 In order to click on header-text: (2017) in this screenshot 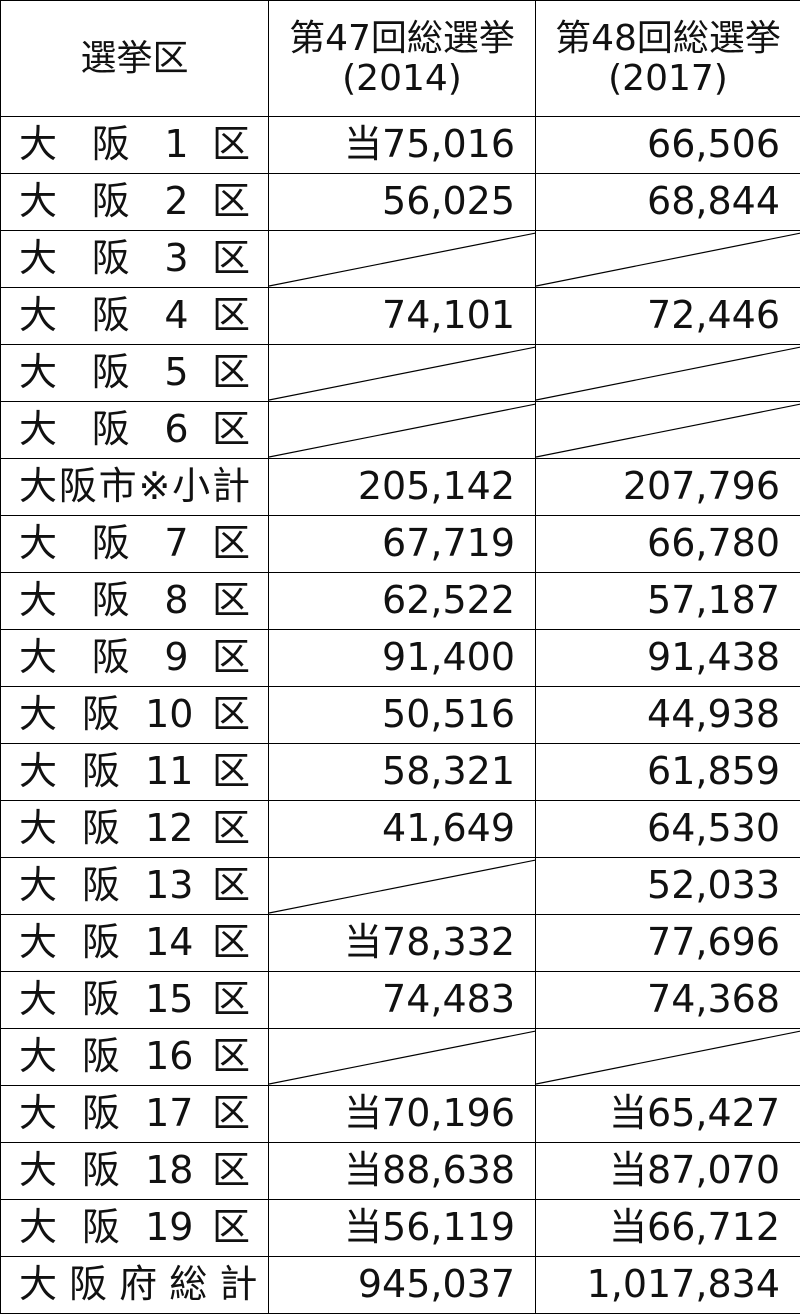, I will do `click(668, 78)`.